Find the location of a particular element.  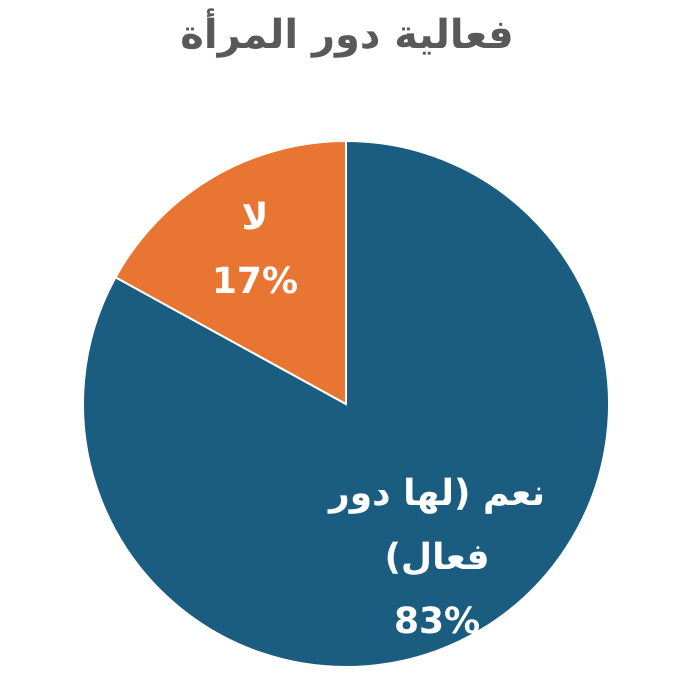

slice-label: لا is located at coordinates (255, 218).